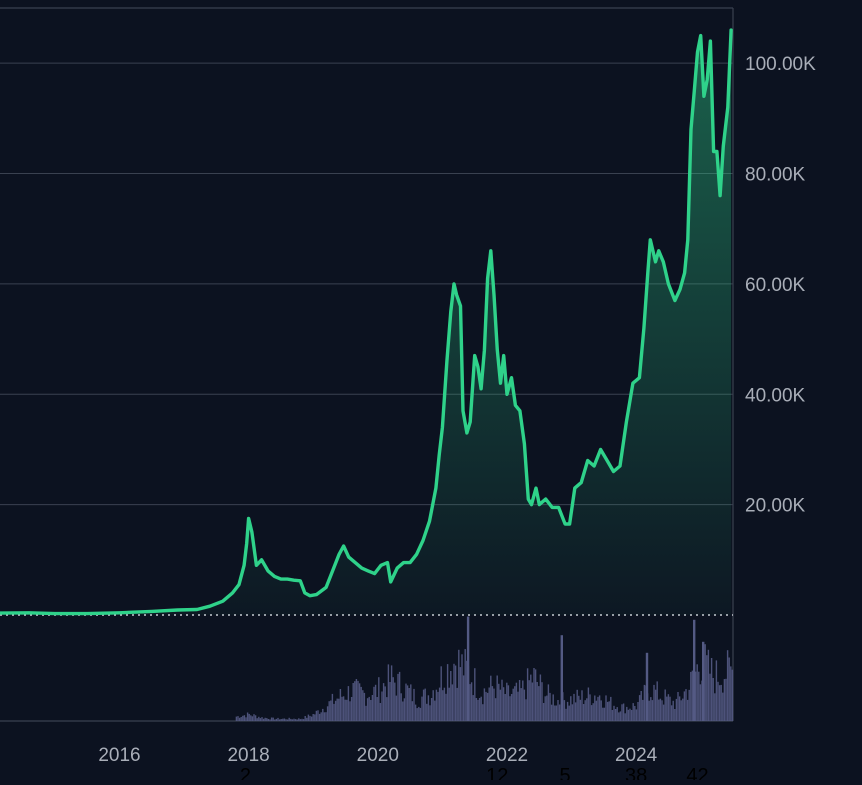 The height and width of the screenshot is (785, 862). I want to click on y-tick-label: 80.00K, so click(775, 175).